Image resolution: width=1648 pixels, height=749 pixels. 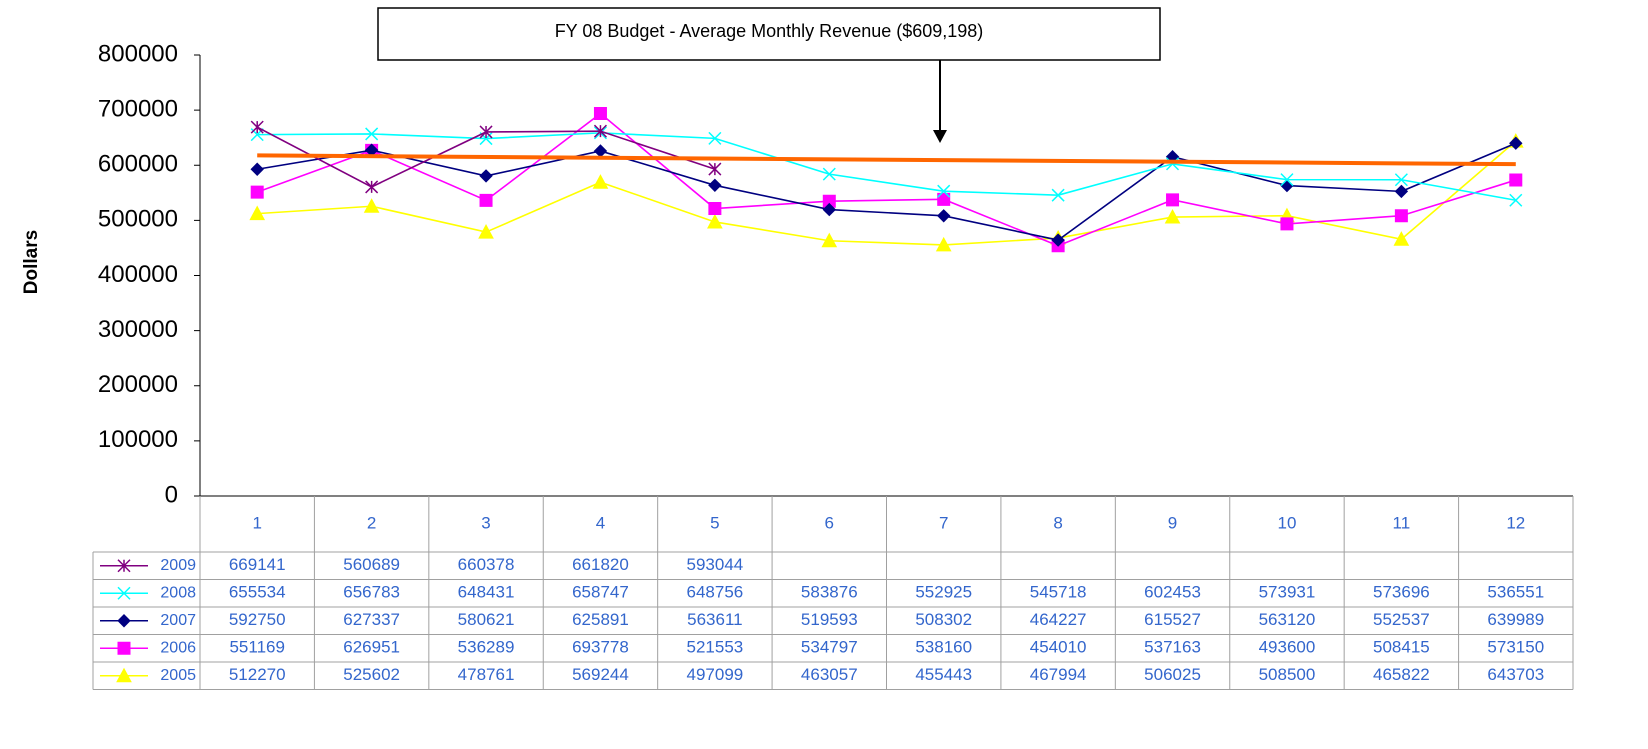 What do you see at coordinates (1057, 522) in the screenshot?
I see `x-tick-label: 8` at bounding box center [1057, 522].